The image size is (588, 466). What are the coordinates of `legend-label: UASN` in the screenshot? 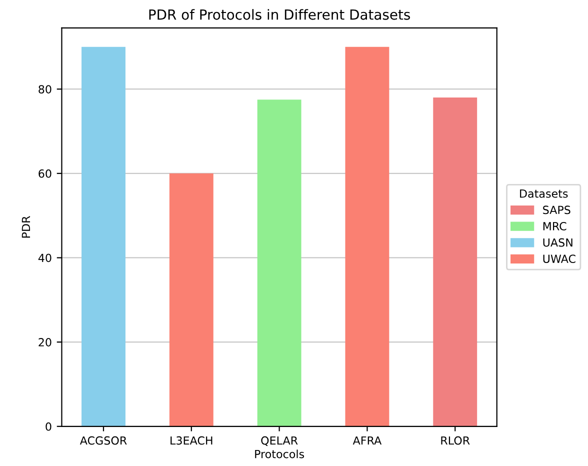 It's located at (557, 242).